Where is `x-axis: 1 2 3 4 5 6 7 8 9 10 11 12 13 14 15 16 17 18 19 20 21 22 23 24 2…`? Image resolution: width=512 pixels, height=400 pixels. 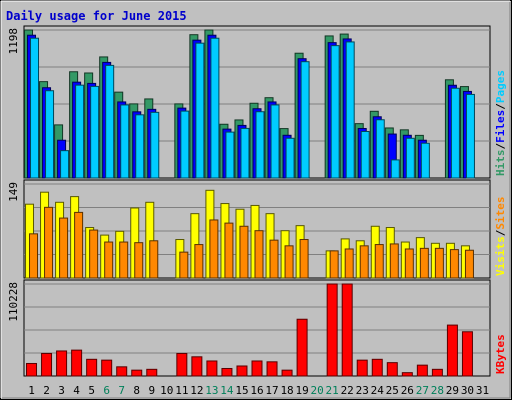 x-axis: 1 2 3 4 5 6 7 8 9 10 11 12 13 14 15 16 17 18 19 20 21 22 23 24 2… is located at coordinates (258, 390).